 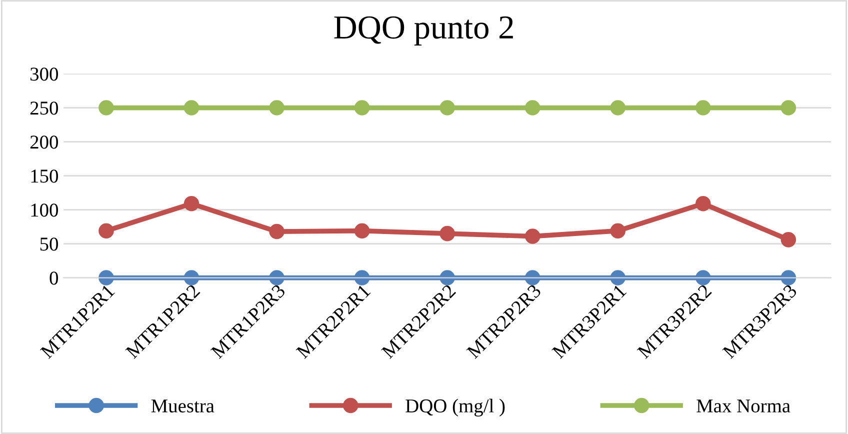 What do you see at coordinates (49, 244) in the screenshot?
I see `y-tick-label: 50` at bounding box center [49, 244].